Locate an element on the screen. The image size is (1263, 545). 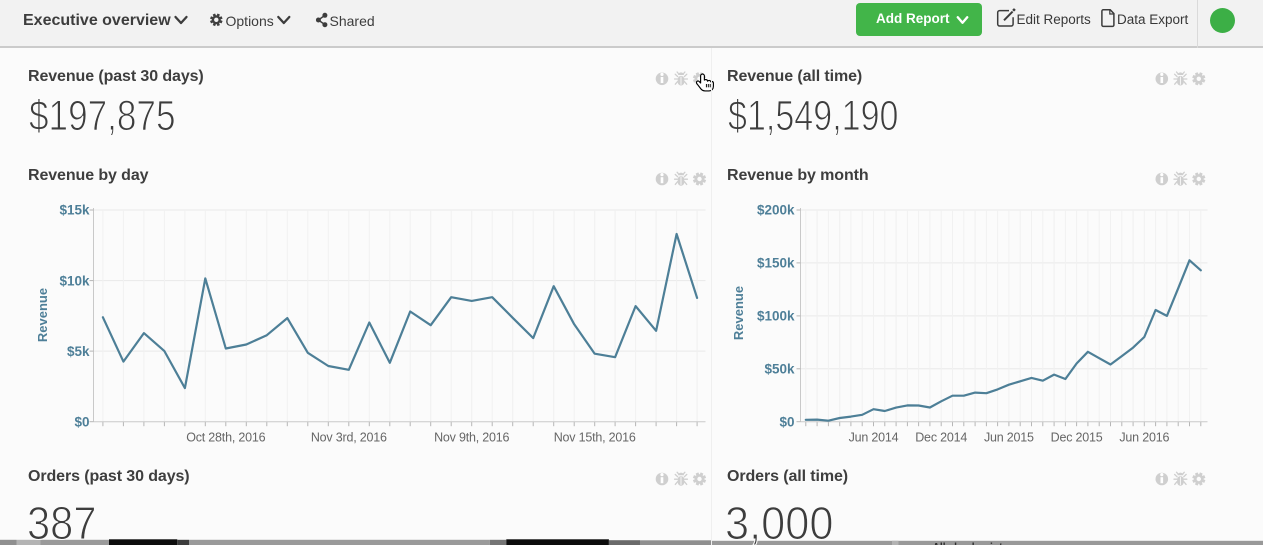
svg-text: $200k is located at coordinates (776, 210).